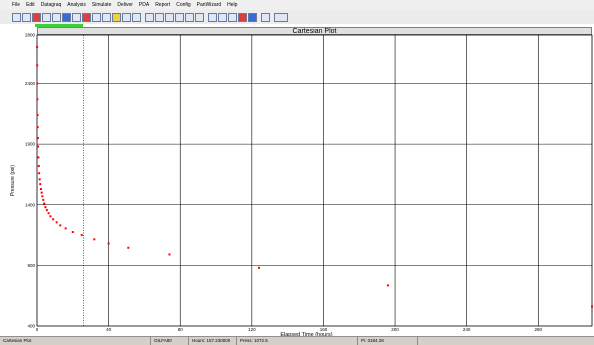  What do you see at coordinates (149, 17) in the screenshot?
I see `flag-icon` at bounding box center [149, 17].